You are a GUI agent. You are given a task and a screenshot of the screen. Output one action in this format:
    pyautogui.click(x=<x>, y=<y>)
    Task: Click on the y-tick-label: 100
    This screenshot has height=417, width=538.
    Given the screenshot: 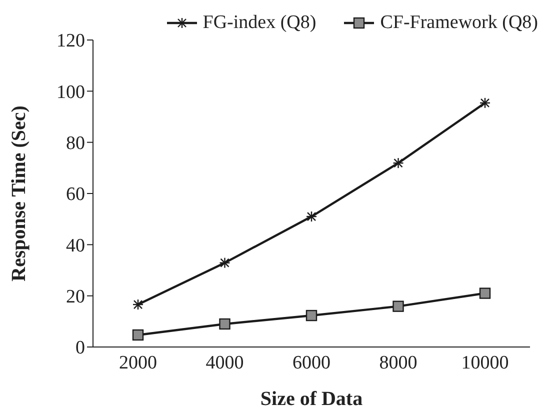 What is the action you would take?
    pyautogui.click(x=70, y=92)
    